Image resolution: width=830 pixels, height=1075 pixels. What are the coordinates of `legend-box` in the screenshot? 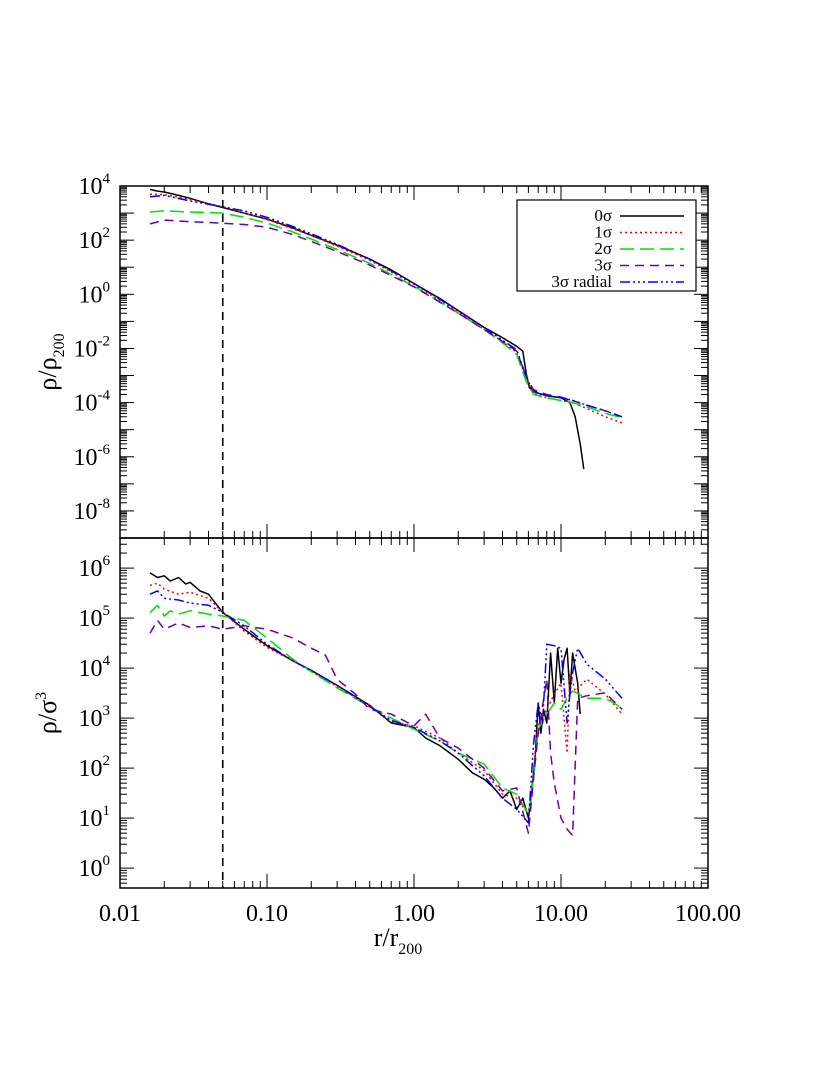 It's located at (606, 245).